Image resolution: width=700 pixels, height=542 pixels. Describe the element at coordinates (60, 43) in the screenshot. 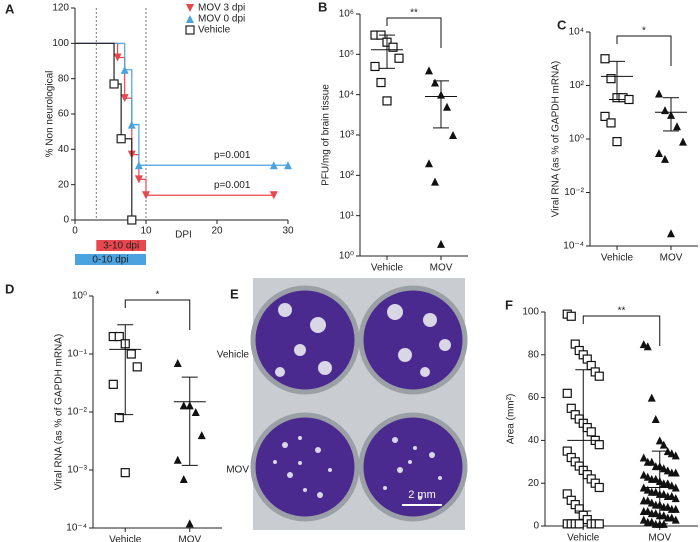

I see `y-tick-label: 100` at that location.